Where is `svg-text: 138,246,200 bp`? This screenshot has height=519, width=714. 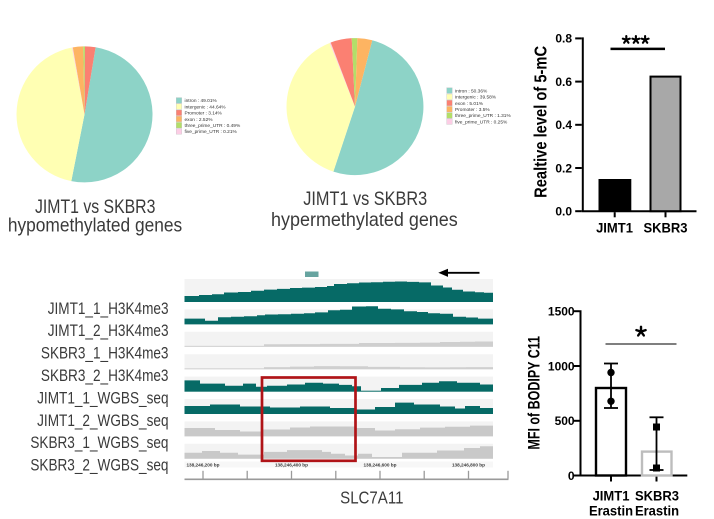
svg-text: 138,246,200 bp is located at coordinates (202, 465).